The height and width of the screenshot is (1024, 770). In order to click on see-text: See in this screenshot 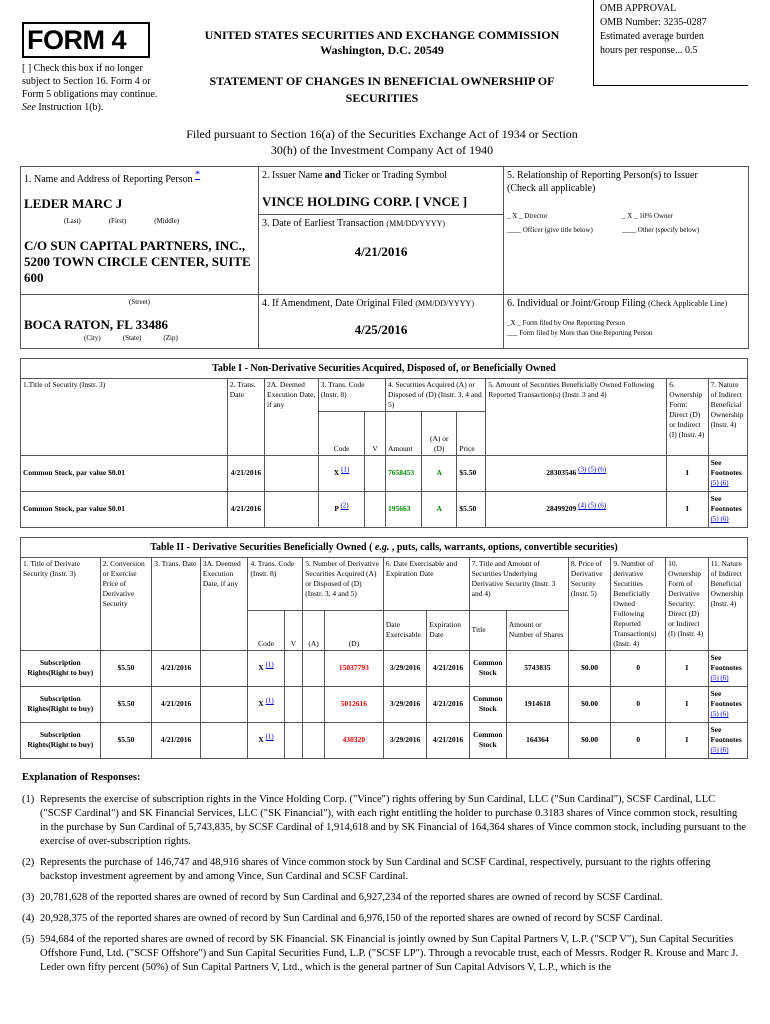, I will do `click(29, 107)`.